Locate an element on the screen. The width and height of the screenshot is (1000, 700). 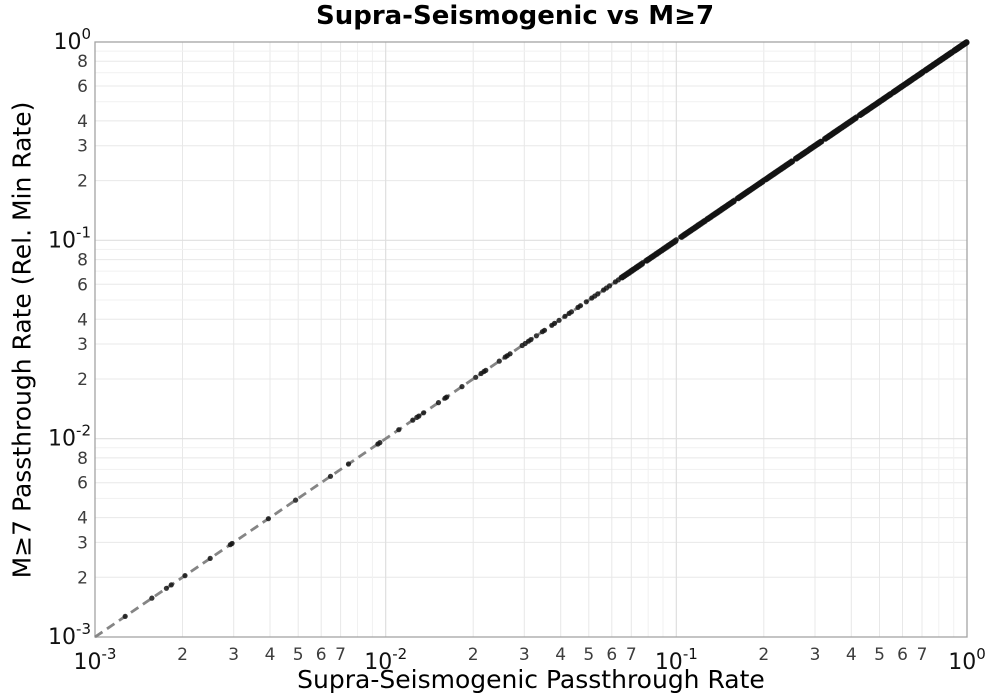
y-major-tick-label: 10⁻³ is located at coordinates (69, 635).